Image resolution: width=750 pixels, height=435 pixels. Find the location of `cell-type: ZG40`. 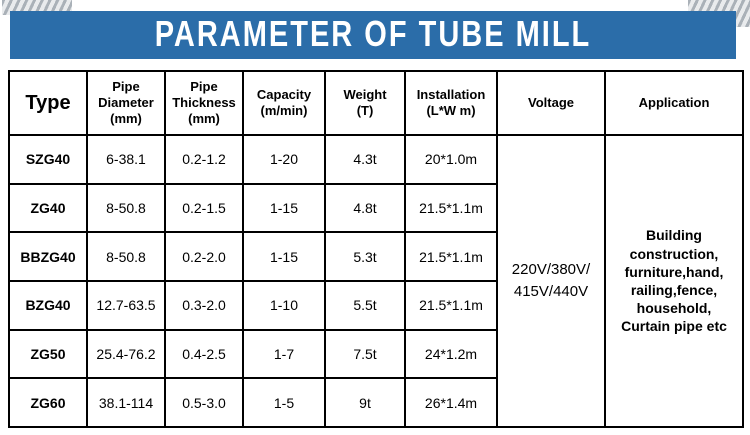

cell-type: ZG40 is located at coordinates (48, 208).